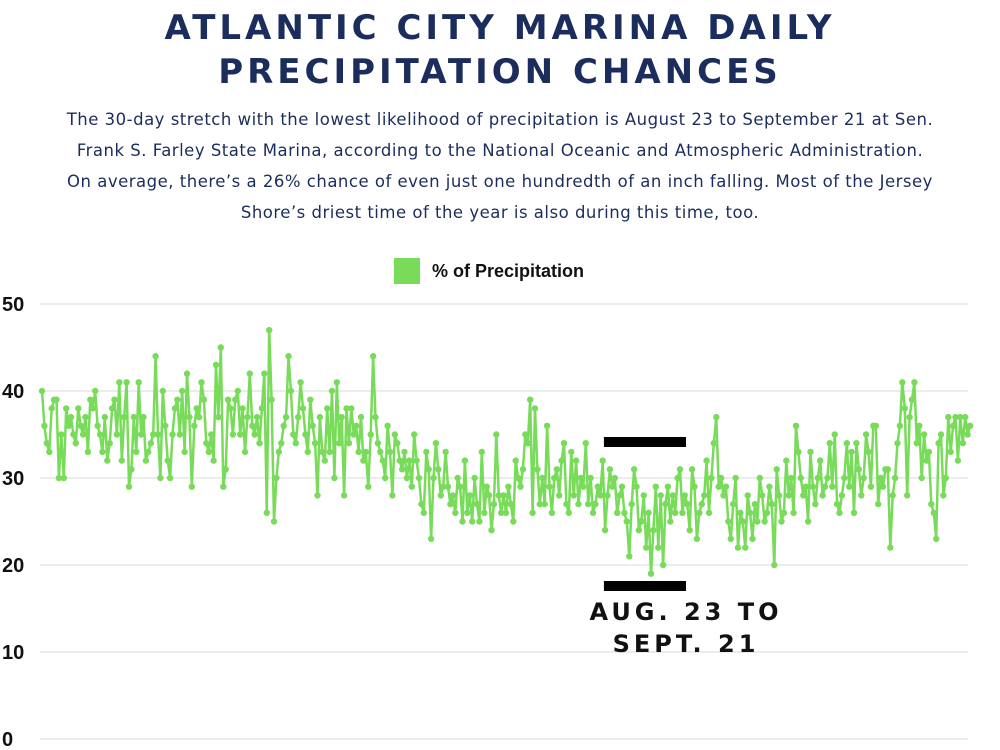 This screenshot has height=750, width=1000. I want to click on bracket-bottom-bar, so click(644, 586).